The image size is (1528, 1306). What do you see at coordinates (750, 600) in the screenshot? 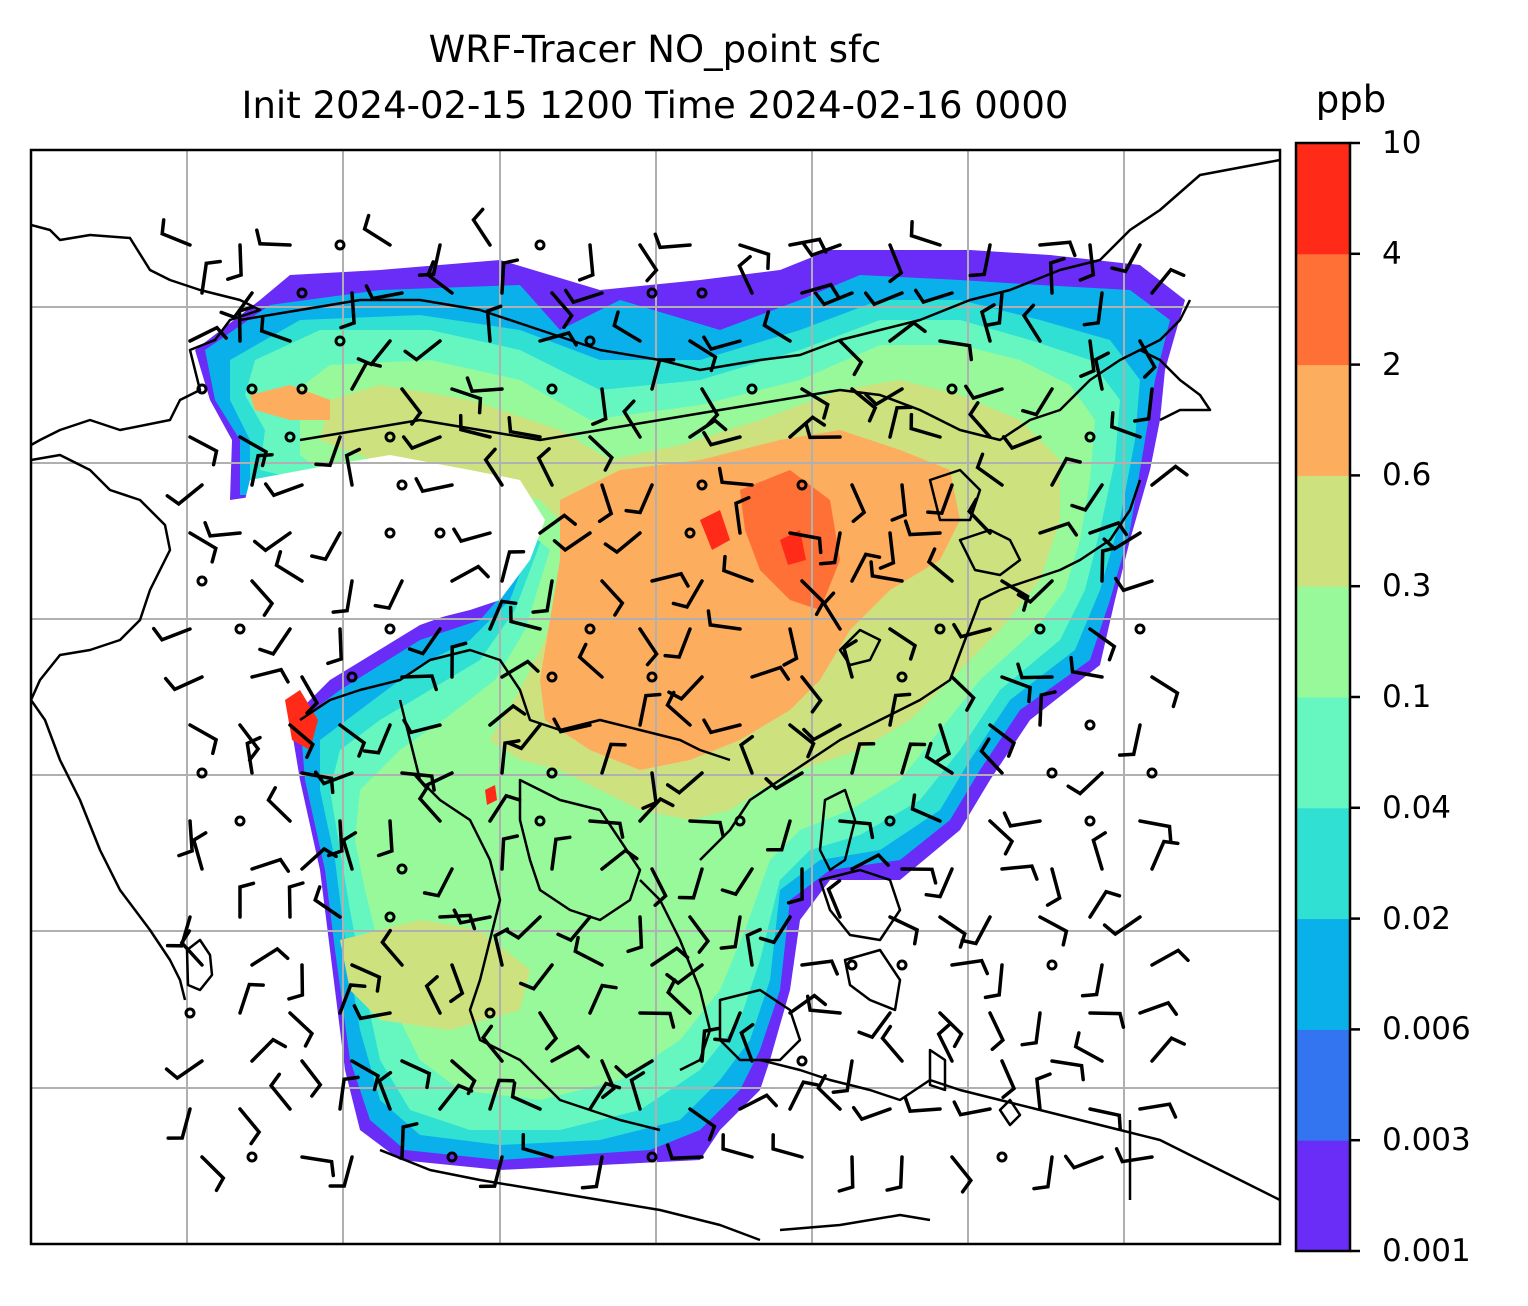
I see `field-layer-orange` at bounding box center [750, 600].